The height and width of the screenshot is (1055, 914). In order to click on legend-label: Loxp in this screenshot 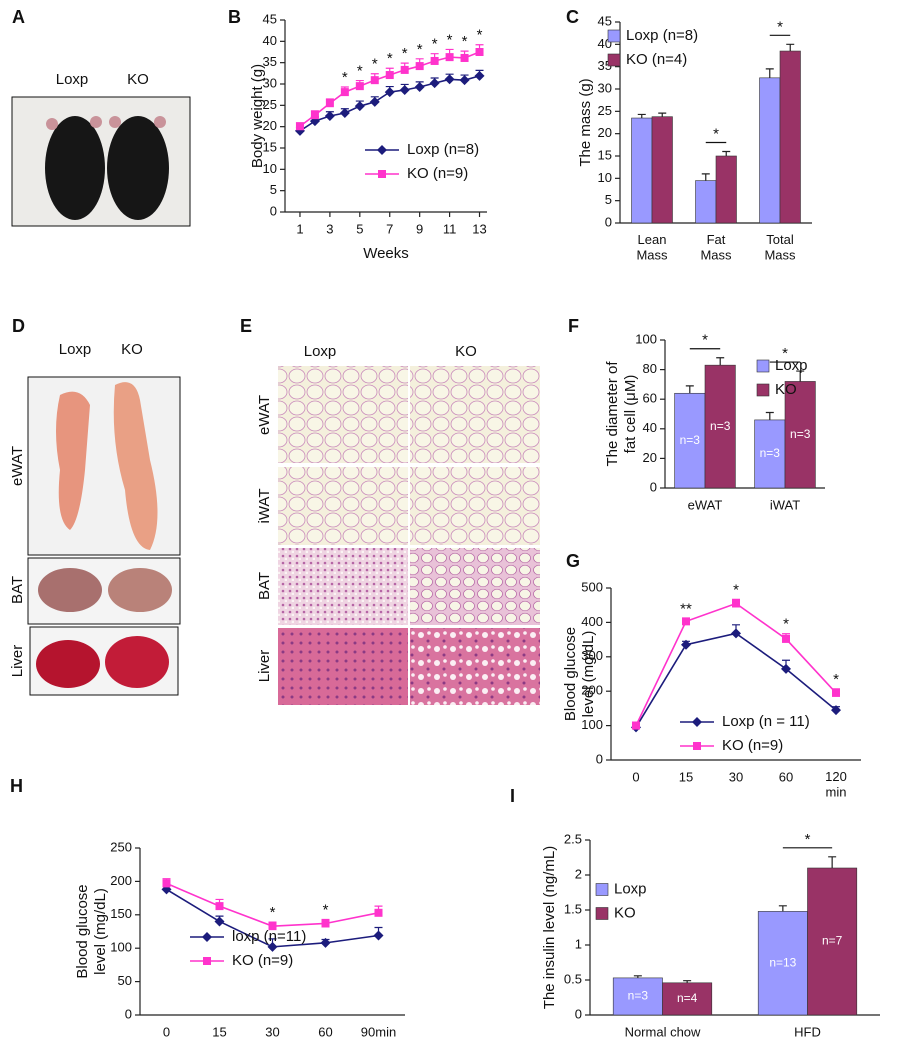, I will do `click(630, 888)`.